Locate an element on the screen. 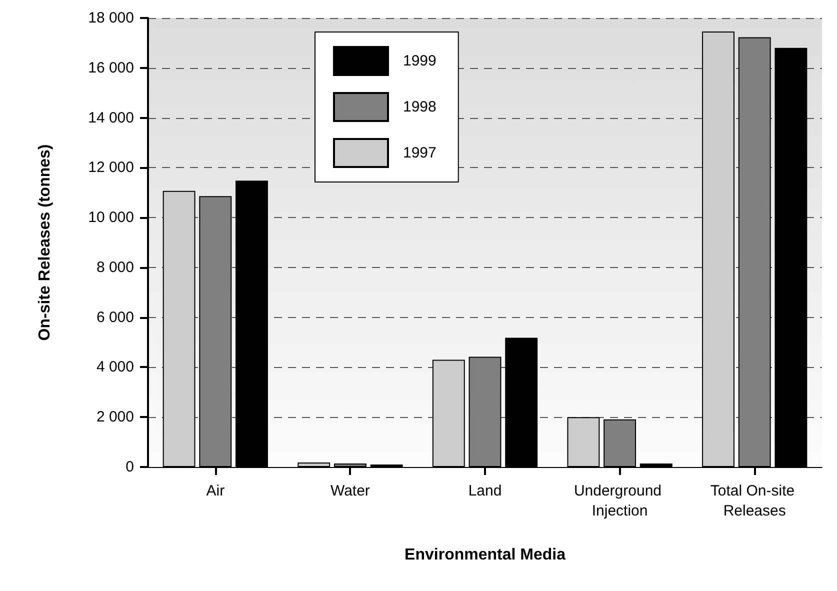  y-tick-label: 16 000 is located at coordinates (111, 67).